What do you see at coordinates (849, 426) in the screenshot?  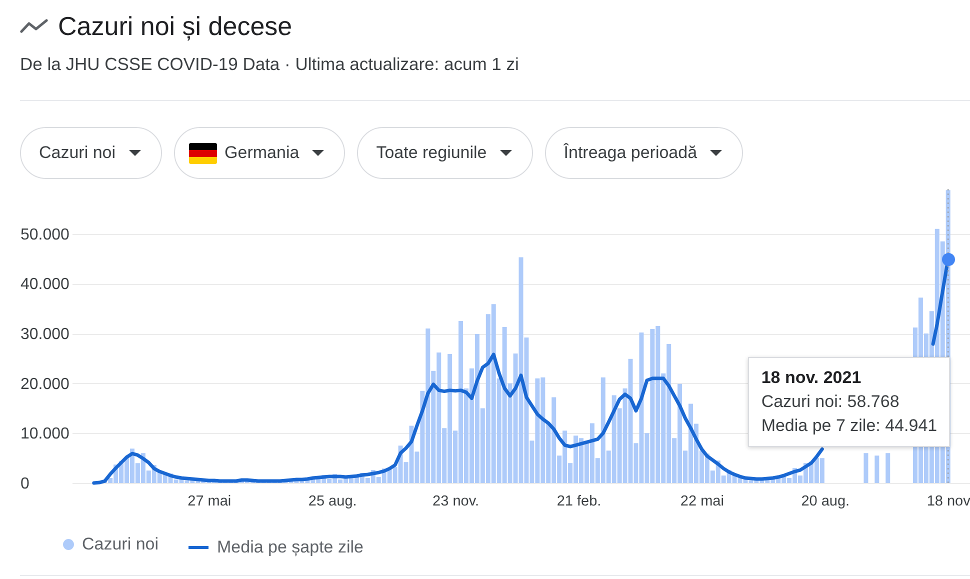 I see `annotation: Media pe 7 zile: 44.941` at bounding box center [849, 426].